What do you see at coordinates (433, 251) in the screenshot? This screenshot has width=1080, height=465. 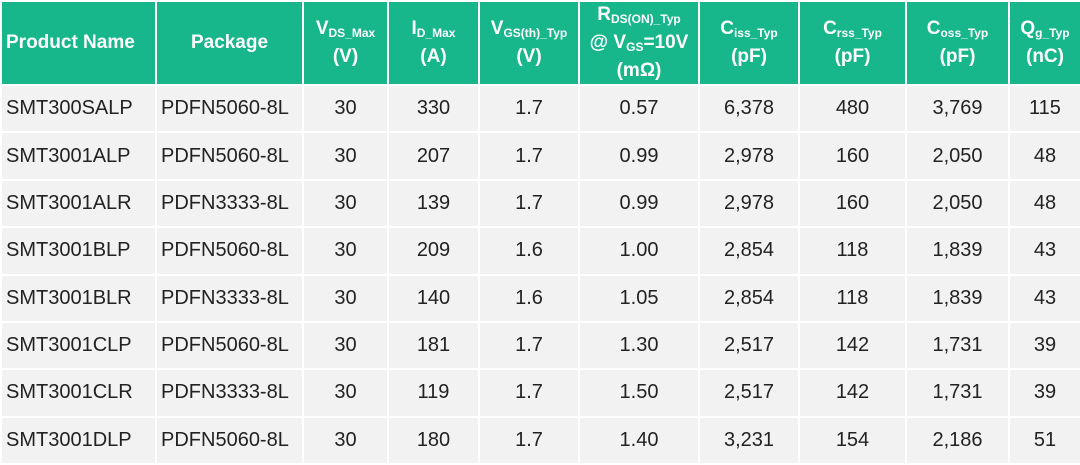 I see `table-cell: 209` at bounding box center [433, 251].